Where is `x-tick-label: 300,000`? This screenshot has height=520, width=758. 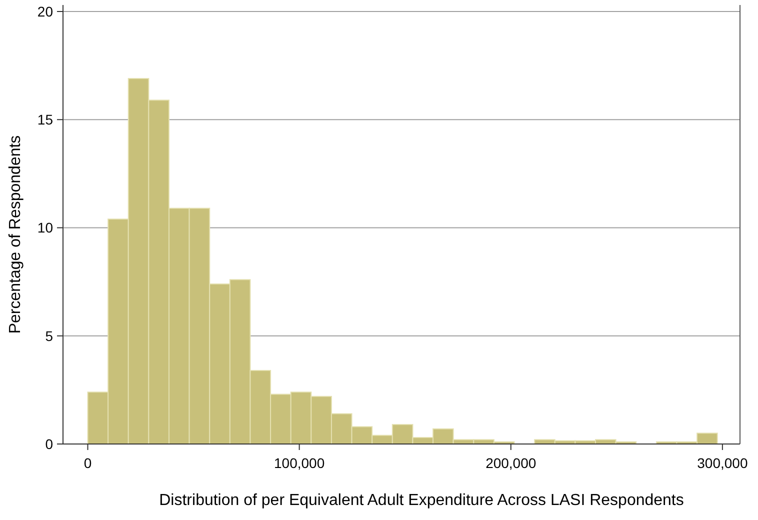
x-tick-label: 300,000 is located at coordinates (722, 463).